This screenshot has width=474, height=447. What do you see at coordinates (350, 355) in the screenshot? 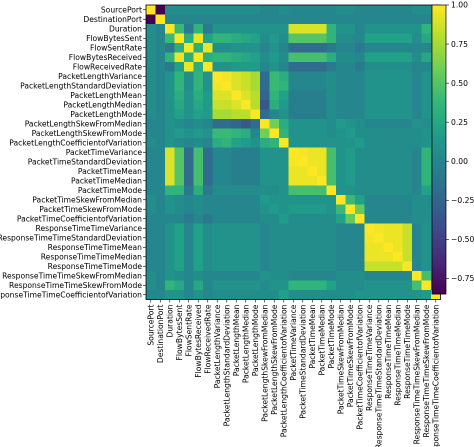
I see `x-tick-label: PacketTimeSkewFromMode` at bounding box center [350, 355].